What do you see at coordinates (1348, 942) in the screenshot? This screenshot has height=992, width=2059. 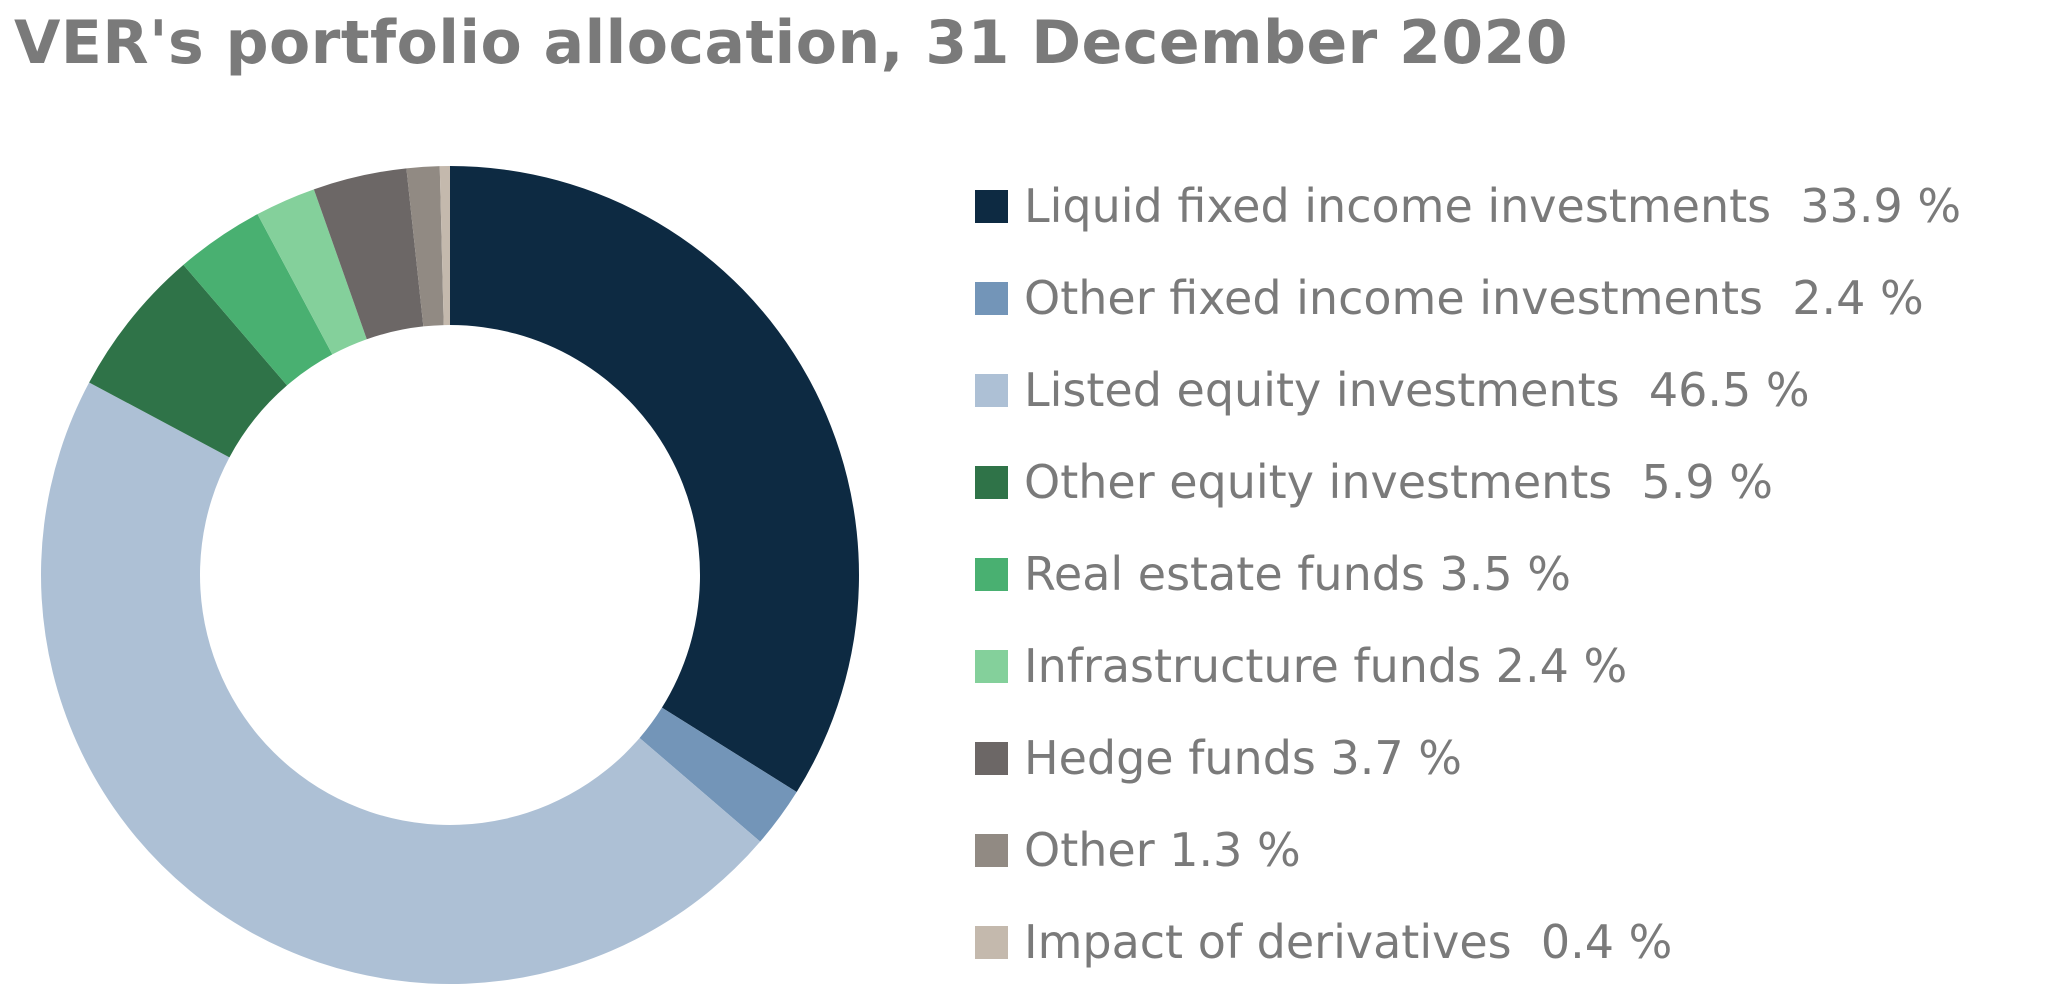 I see `legend-label: Impact of derivatives 0.4 %` at bounding box center [1348, 942].